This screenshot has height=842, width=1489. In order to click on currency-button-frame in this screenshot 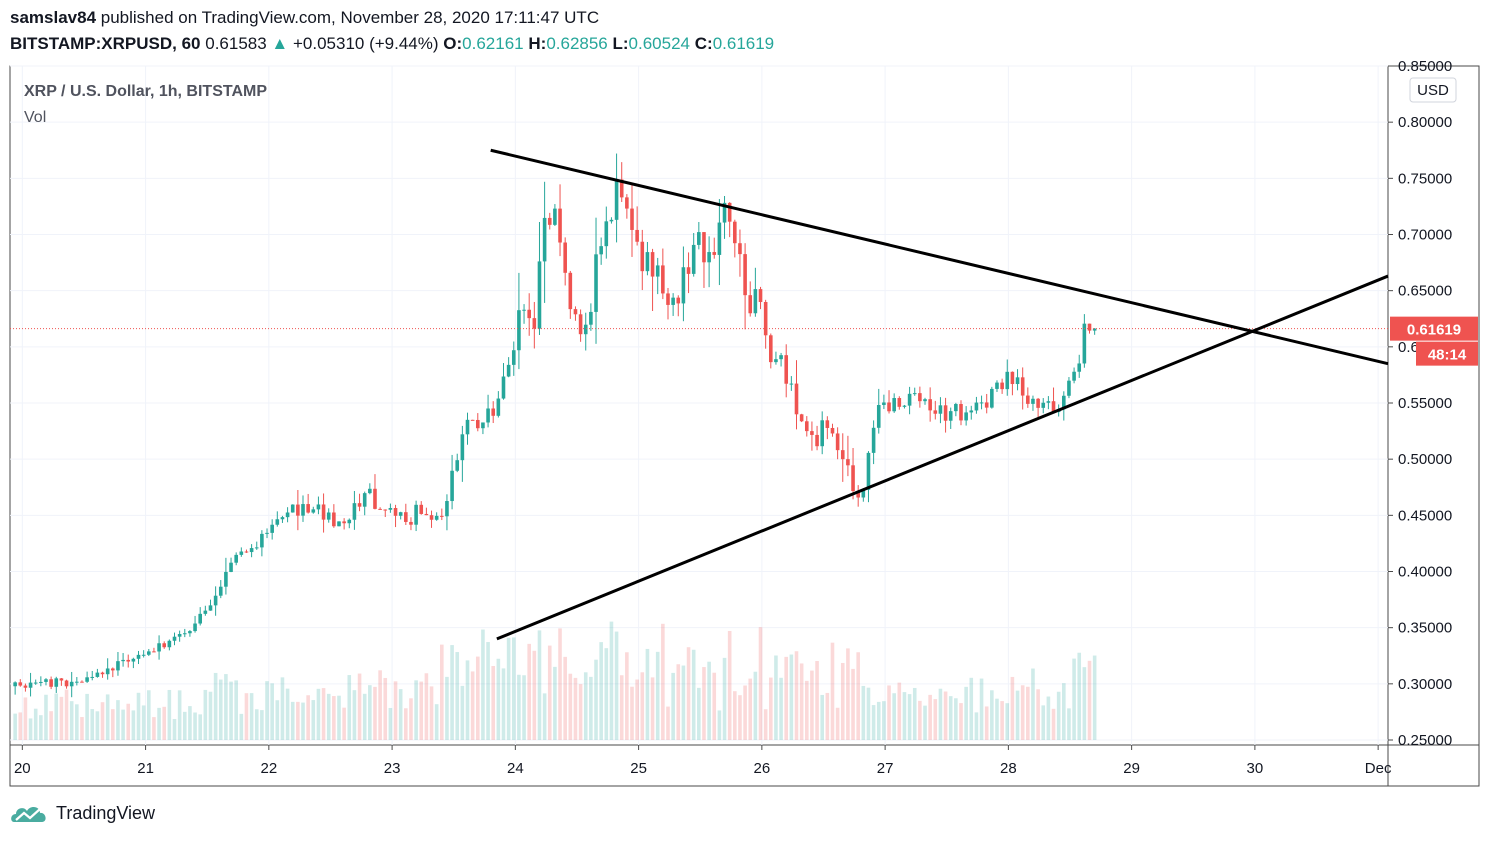, I will do `click(1433, 90)`.